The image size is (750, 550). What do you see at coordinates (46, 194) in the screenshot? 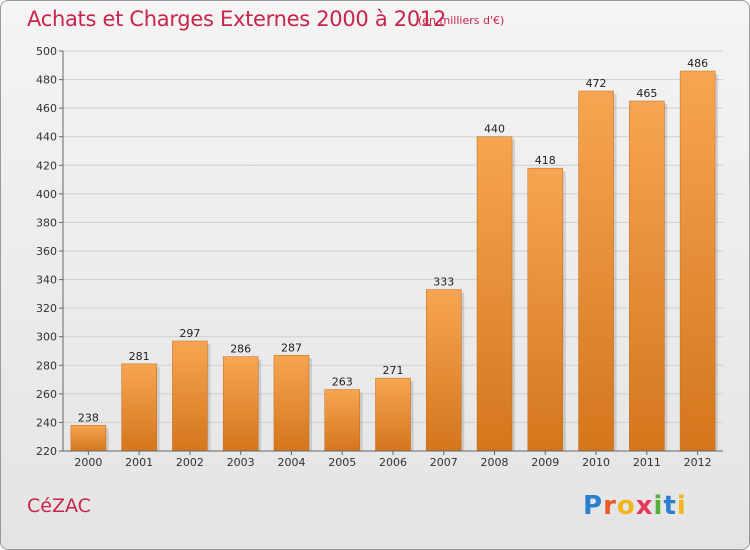
I see `y-tick-label: 400` at bounding box center [46, 194].